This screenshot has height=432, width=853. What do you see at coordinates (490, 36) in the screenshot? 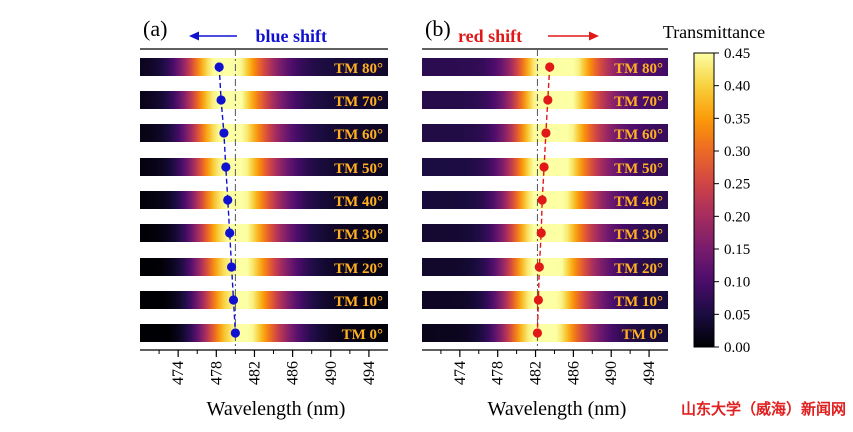
I see `shift-annotation: red shift` at bounding box center [490, 36].